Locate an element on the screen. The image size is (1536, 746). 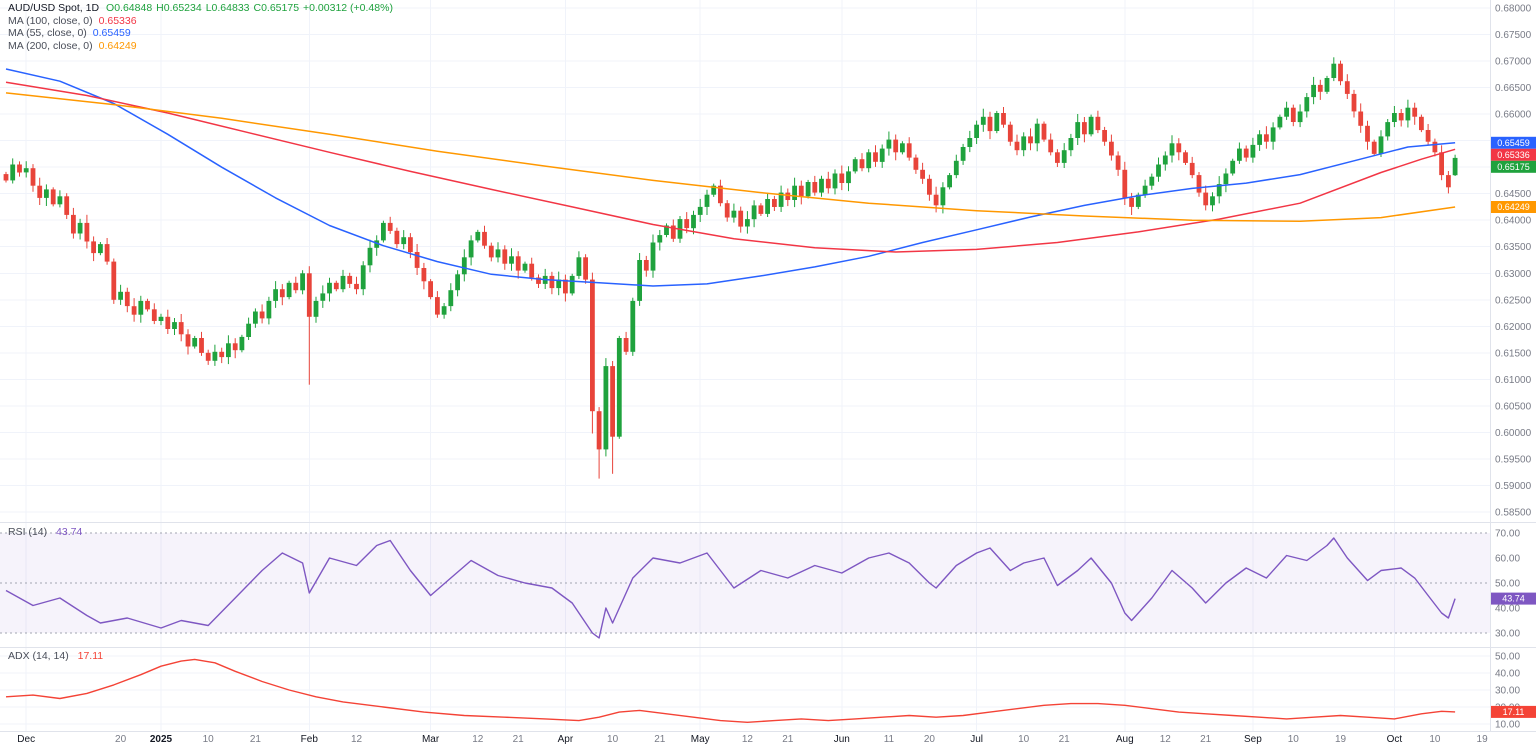
ma100-label: MA (100, close, 0) is located at coordinates (50, 20).